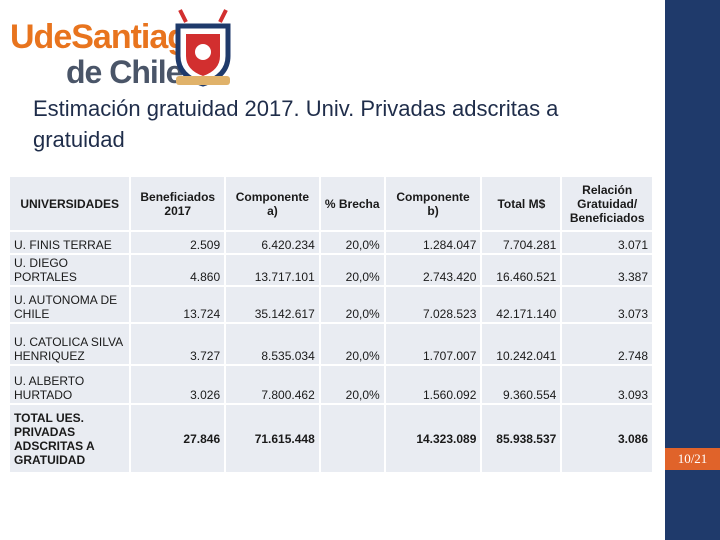 Image resolution: width=720 pixels, height=540 pixels. Describe the element at coordinates (272, 203) in the screenshot. I see `header-cell: Componente a)` at that location.